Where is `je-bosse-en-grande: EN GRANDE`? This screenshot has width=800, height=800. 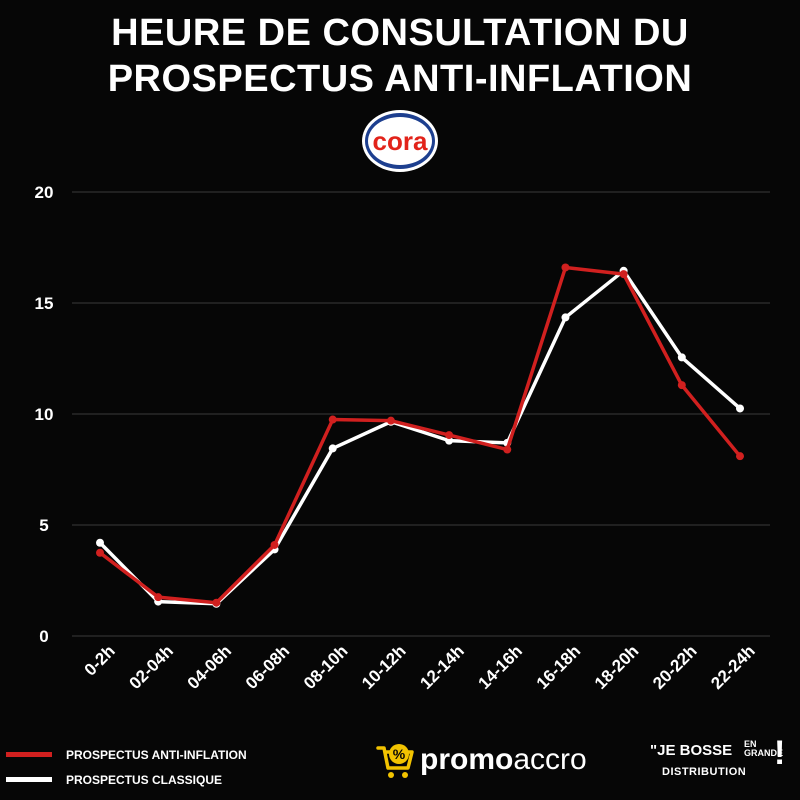 je-bosse-en-grande: EN GRANDE is located at coordinates (763, 749).